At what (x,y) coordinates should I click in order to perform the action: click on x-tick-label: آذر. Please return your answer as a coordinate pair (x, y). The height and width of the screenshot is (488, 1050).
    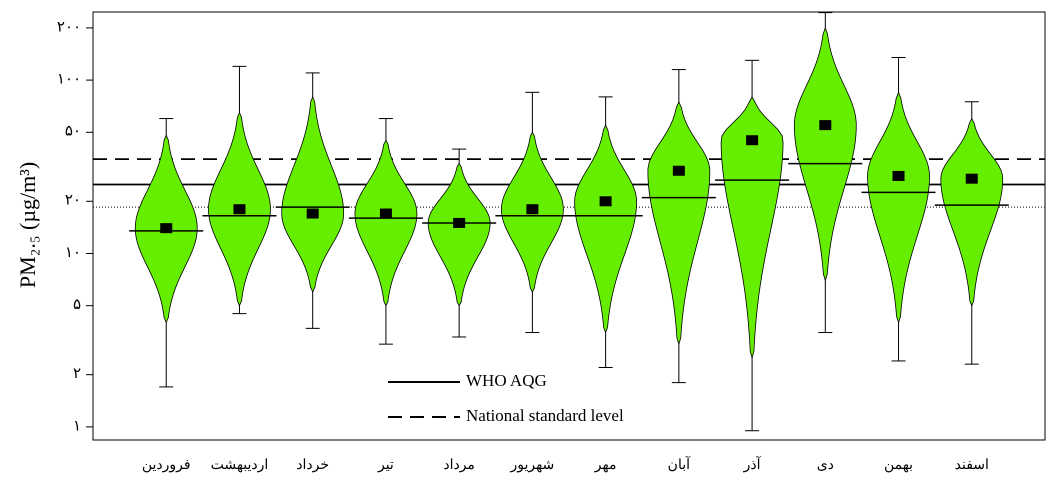
    Looking at the image, I should click on (752, 464).